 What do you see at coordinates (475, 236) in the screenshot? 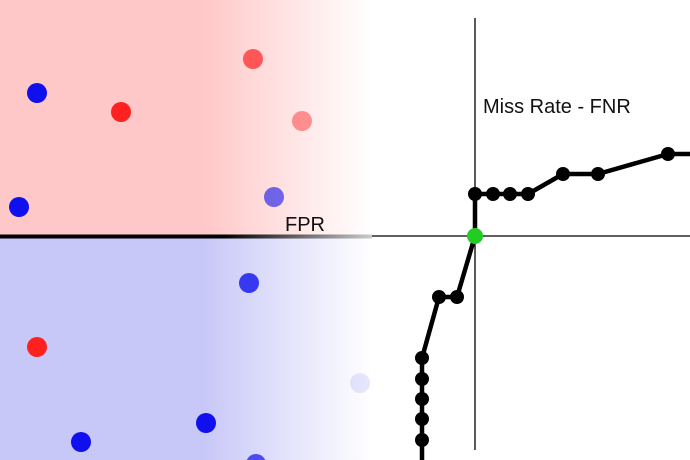
I see `threshold-point` at bounding box center [475, 236].